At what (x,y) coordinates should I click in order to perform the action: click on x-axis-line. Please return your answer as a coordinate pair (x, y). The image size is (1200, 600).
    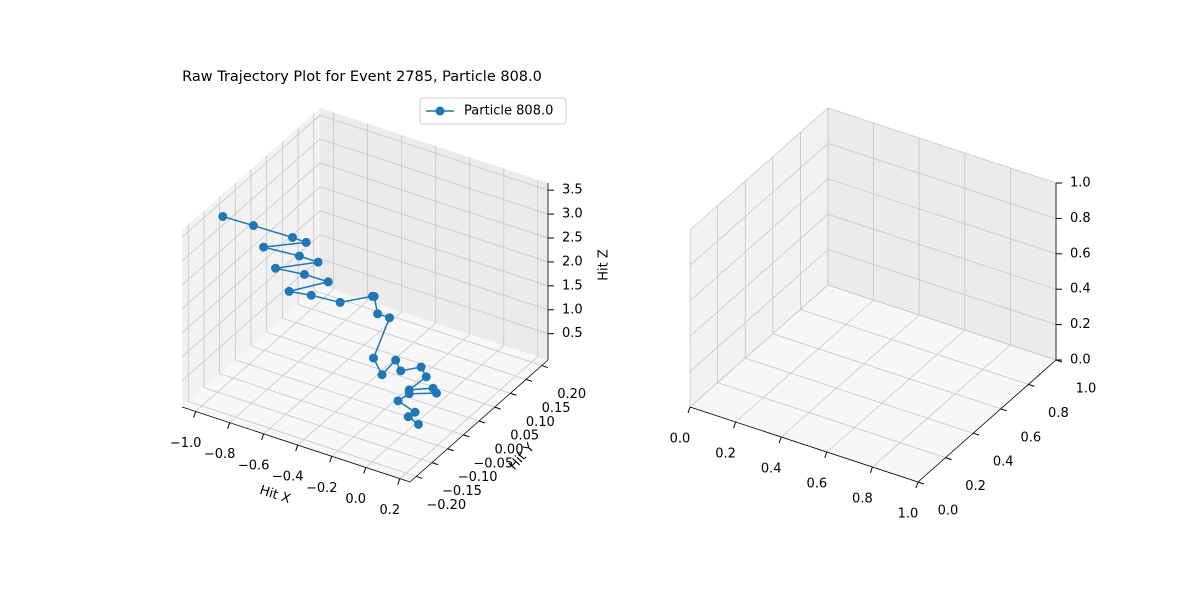
    Looking at the image, I should click on (804, 444).